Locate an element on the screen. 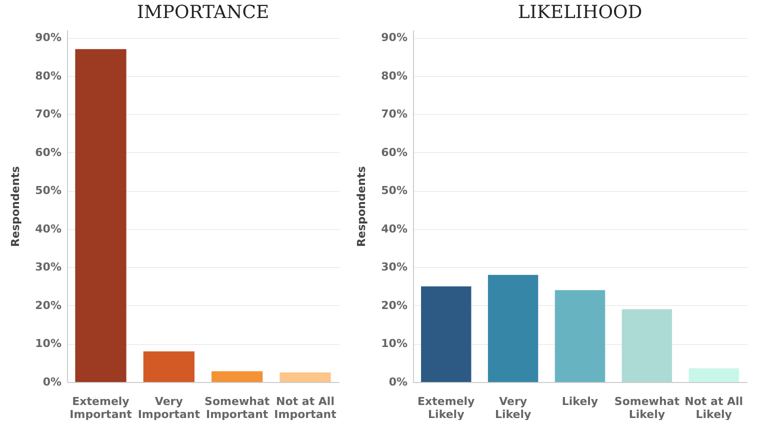 Image resolution: width=766 pixels, height=446 pixels. category-label: Somewhat Important is located at coordinates (237, 408).